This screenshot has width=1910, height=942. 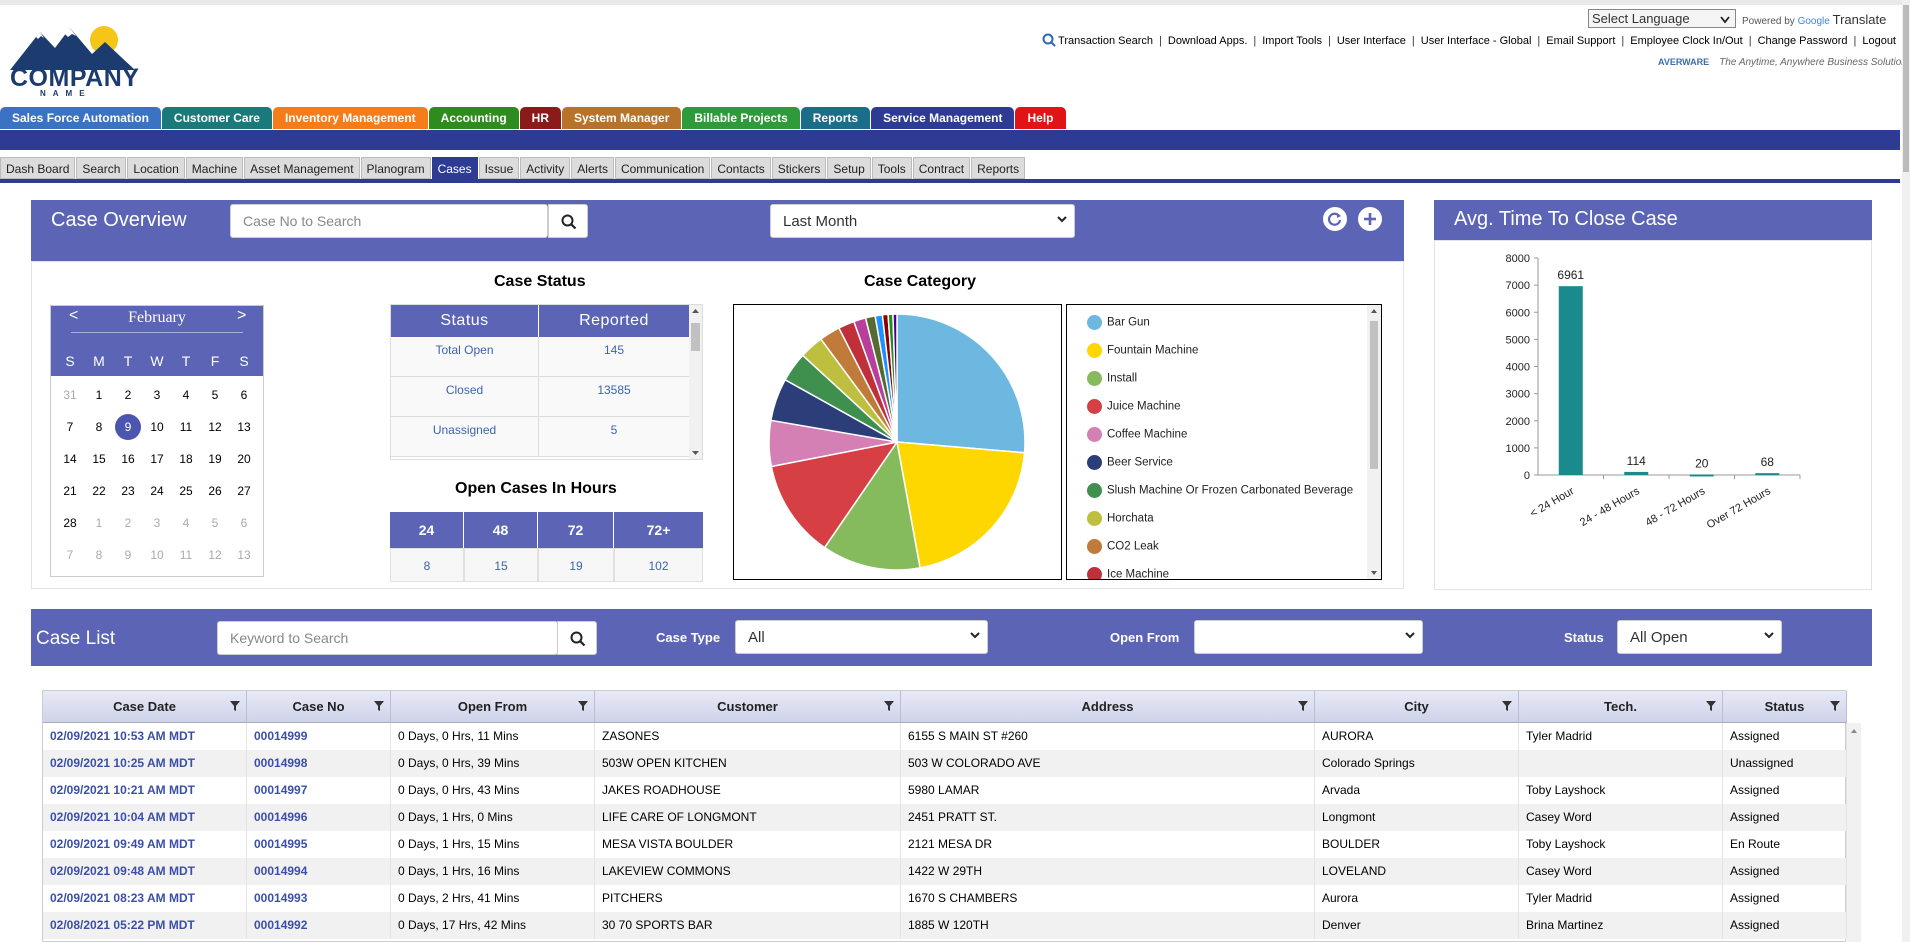 What do you see at coordinates (99, 395) in the screenshot?
I see `calendar-day: 1` at bounding box center [99, 395].